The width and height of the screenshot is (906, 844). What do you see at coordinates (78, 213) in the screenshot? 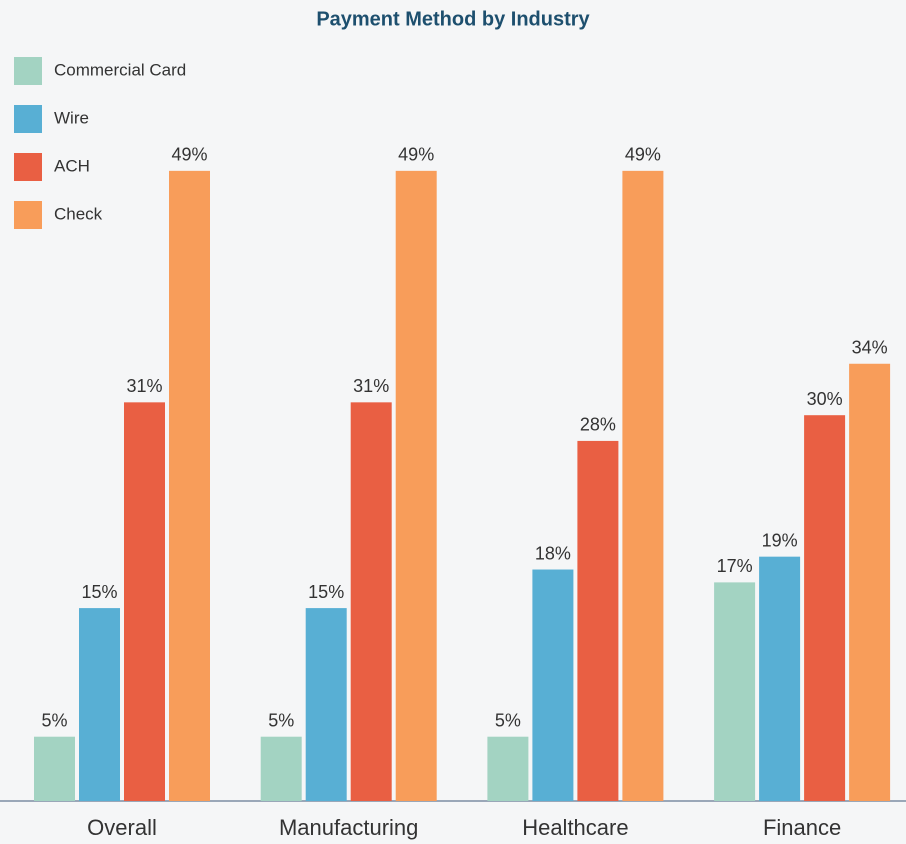
I see `legend-label: Check` at bounding box center [78, 213].